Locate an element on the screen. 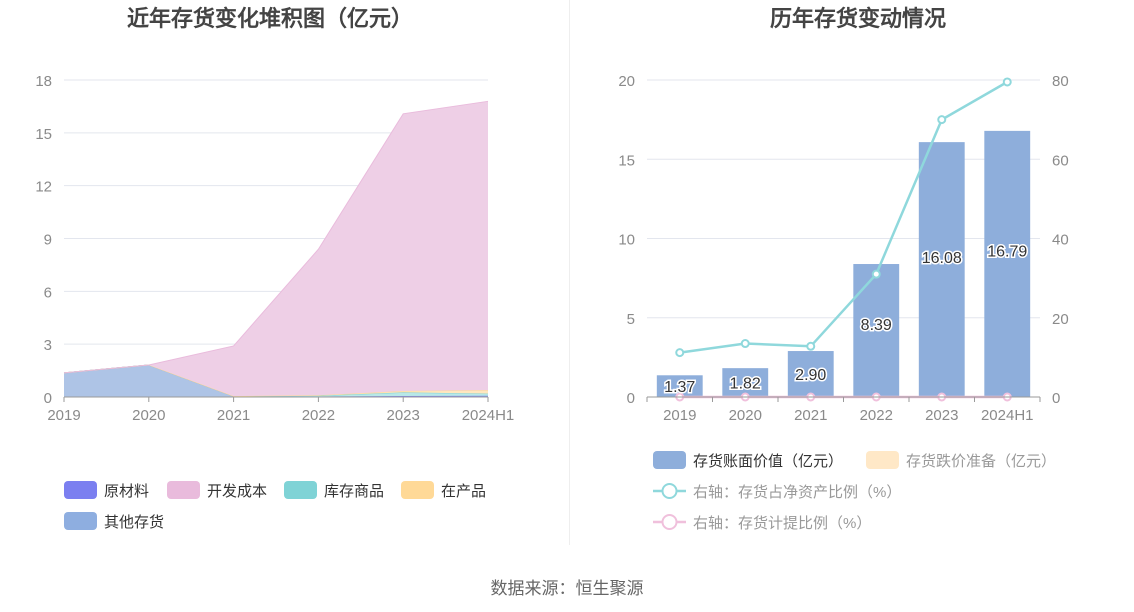 The width and height of the screenshot is (1134, 612). right-x-tick-label: 2022 is located at coordinates (876, 415).